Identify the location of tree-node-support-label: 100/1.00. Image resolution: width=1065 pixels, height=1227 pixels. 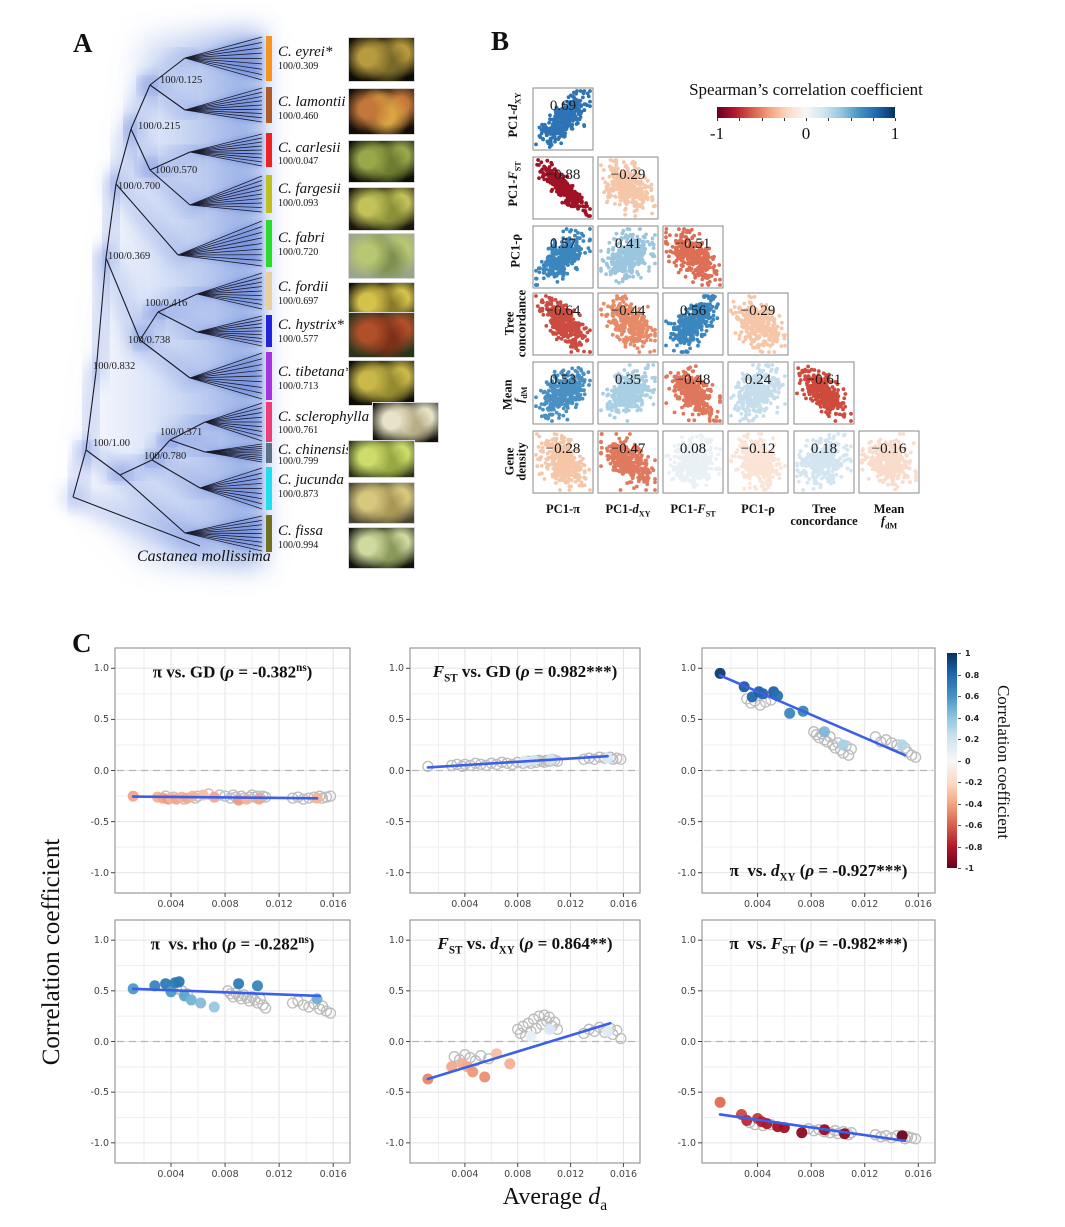
(112, 443).